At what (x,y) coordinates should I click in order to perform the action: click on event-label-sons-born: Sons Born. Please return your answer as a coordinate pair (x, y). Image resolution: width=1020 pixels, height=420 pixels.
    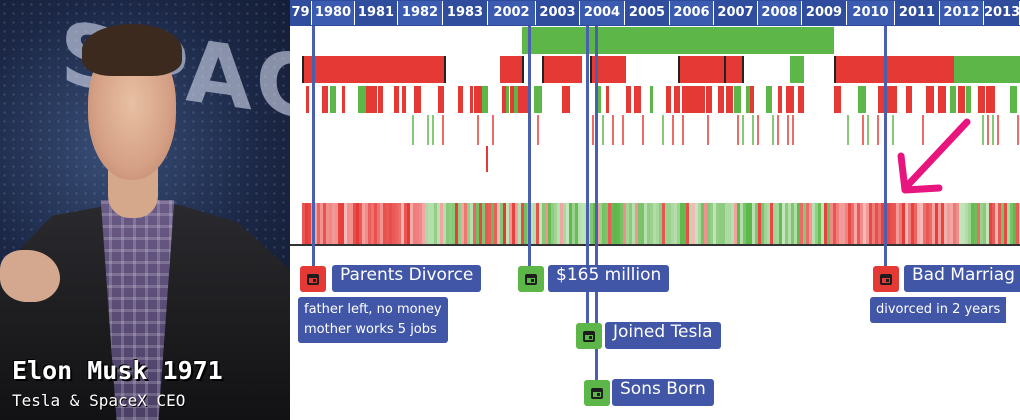
    Looking at the image, I should click on (663, 392).